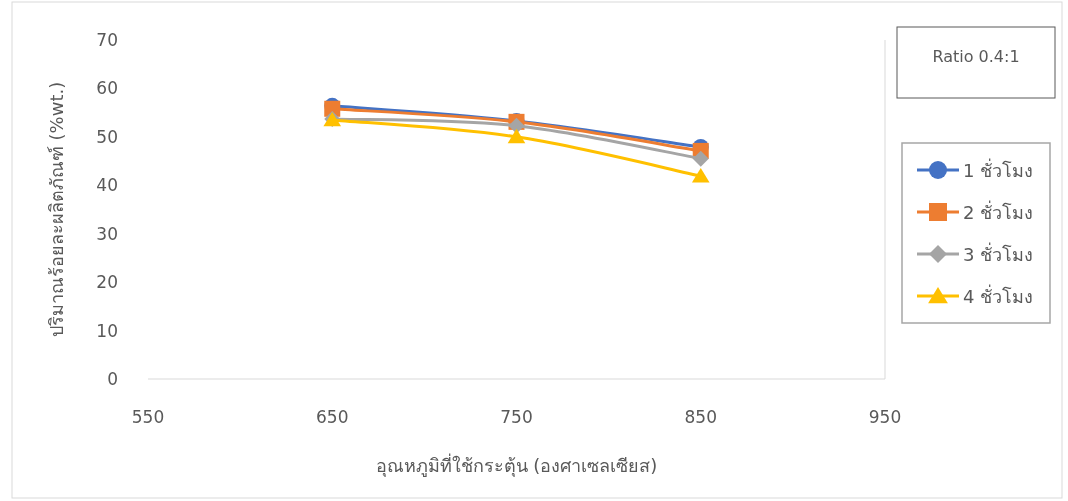 This screenshot has width=1068, height=501. I want to click on legend-label: 3 ชั่วโมง, so click(998, 253).